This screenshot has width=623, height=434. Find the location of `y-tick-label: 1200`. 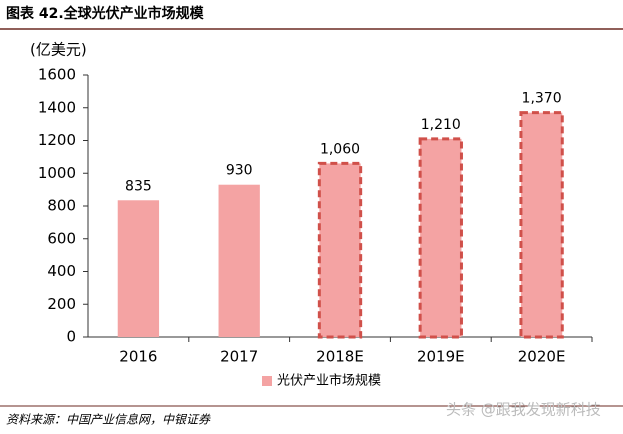

y-tick-label: 1200 is located at coordinates (57, 140).